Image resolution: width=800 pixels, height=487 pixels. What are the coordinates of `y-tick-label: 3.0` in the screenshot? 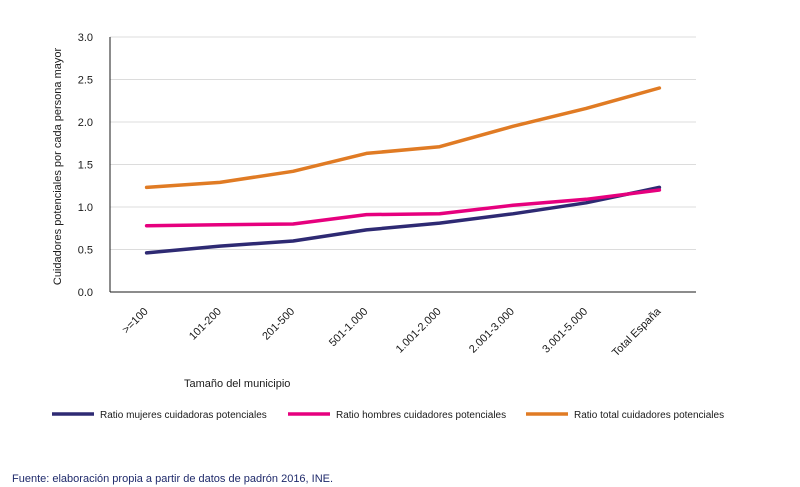 It's located at (85, 38).